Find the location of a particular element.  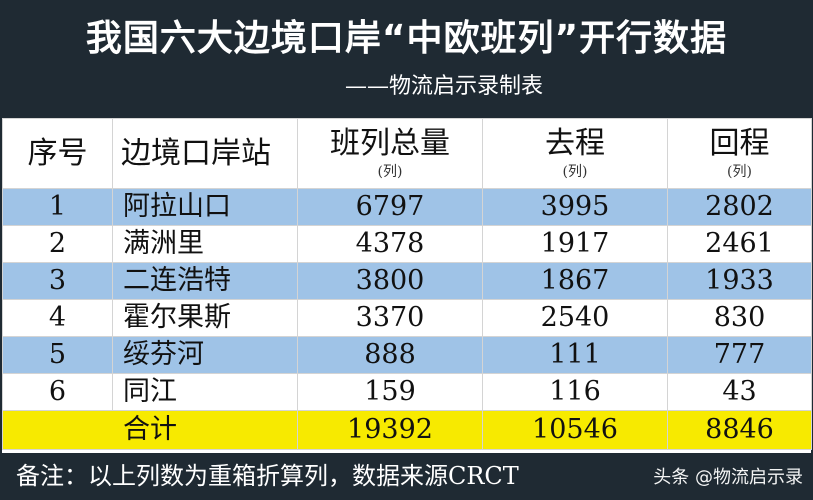

column-header-inbound-label: 回程 is located at coordinates (739, 143).